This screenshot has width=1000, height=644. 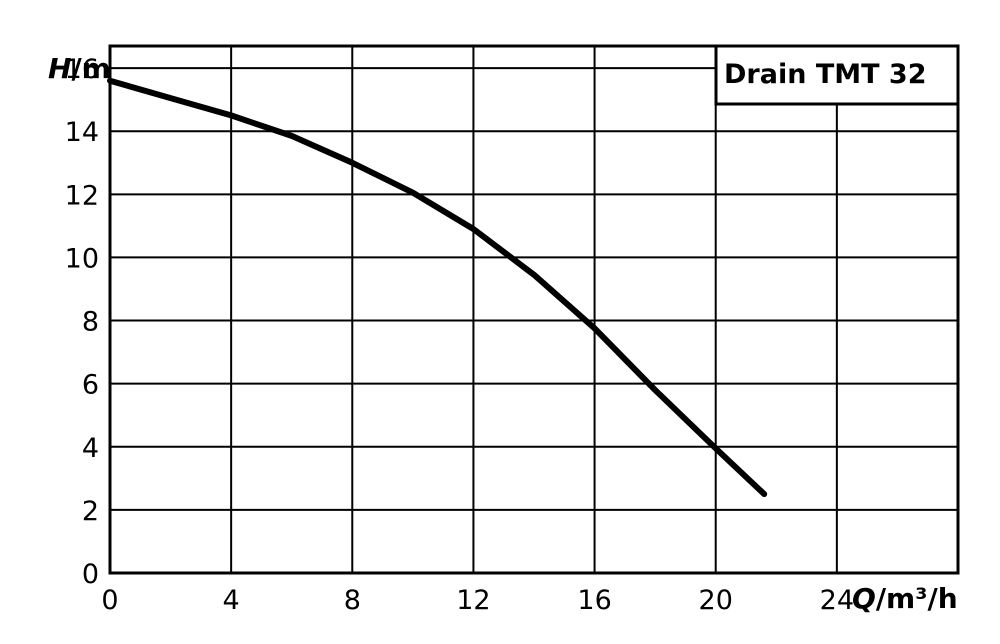 I want to click on y-tick-labels: 0 2 4 6 8 10 12 14 16, so click(x=82, y=322).